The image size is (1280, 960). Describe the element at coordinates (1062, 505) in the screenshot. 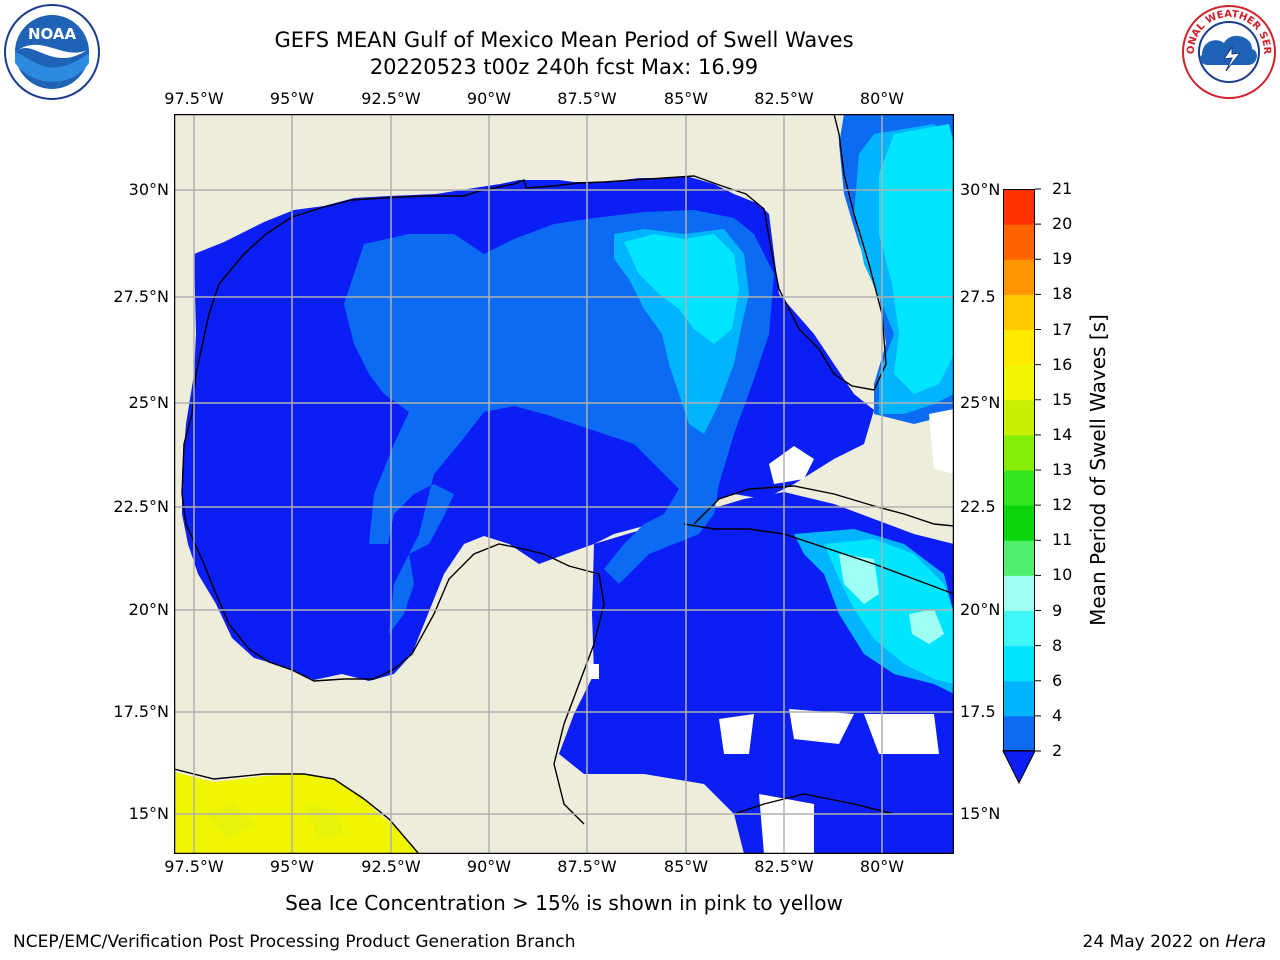

I see `colorbar-tick-label: 12` at that location.